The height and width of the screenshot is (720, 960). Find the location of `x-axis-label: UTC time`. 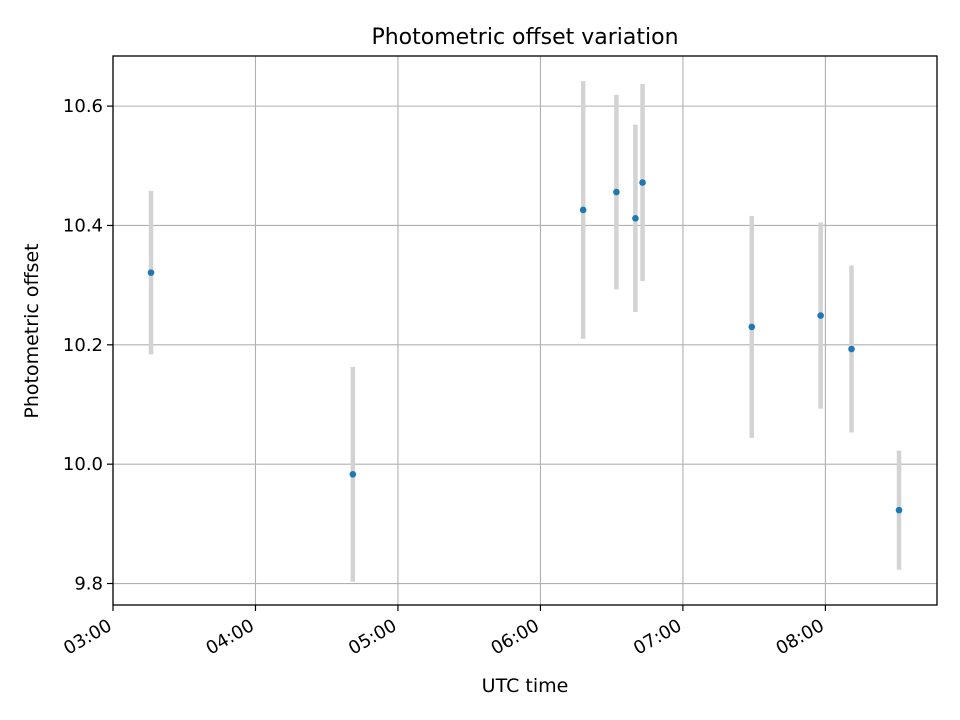

x-axis-label: UTC time is located at coordinates (525, 686).